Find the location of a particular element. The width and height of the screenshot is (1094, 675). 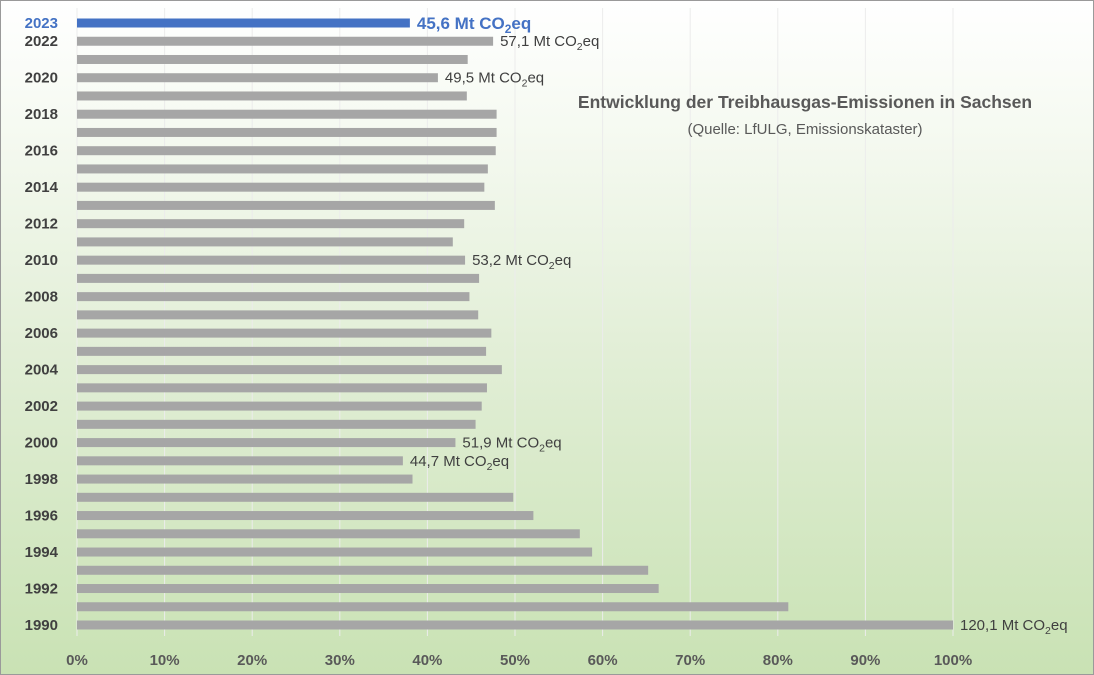

bar-2023 is located at coordinates (243, 23).